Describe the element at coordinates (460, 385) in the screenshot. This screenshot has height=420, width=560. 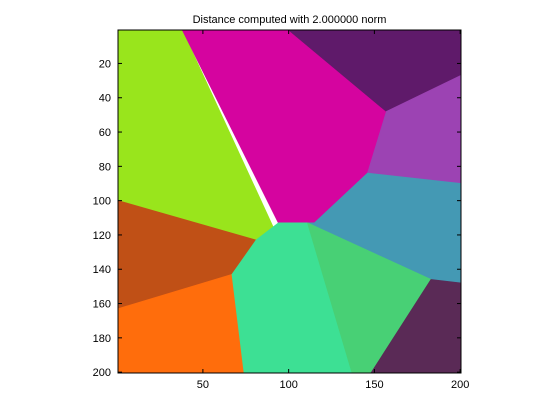
I see `x-tick-label: 200` at that location.